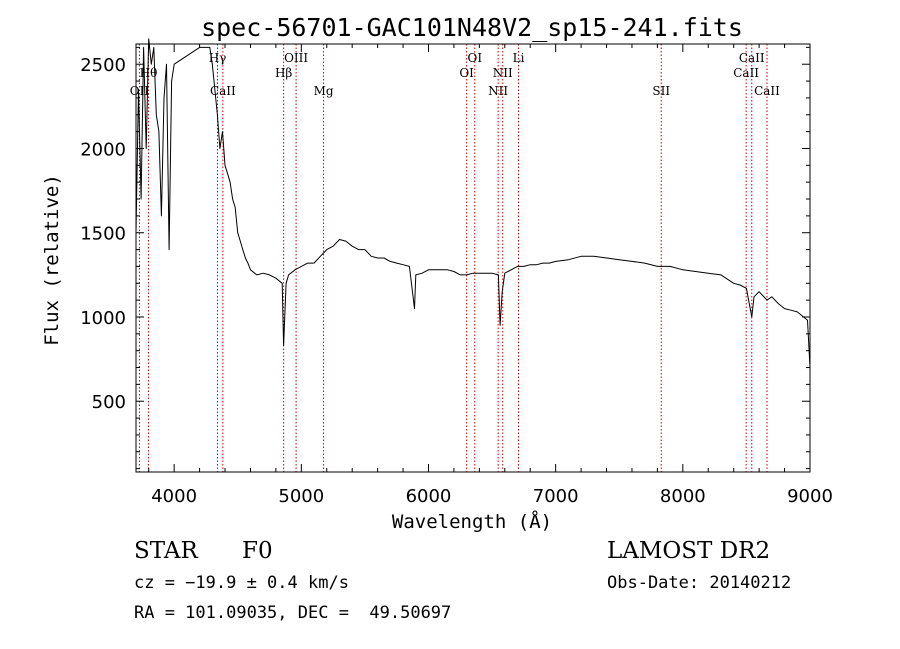  I want to click on y-tick-label-4: 2500, so click(103, 65).